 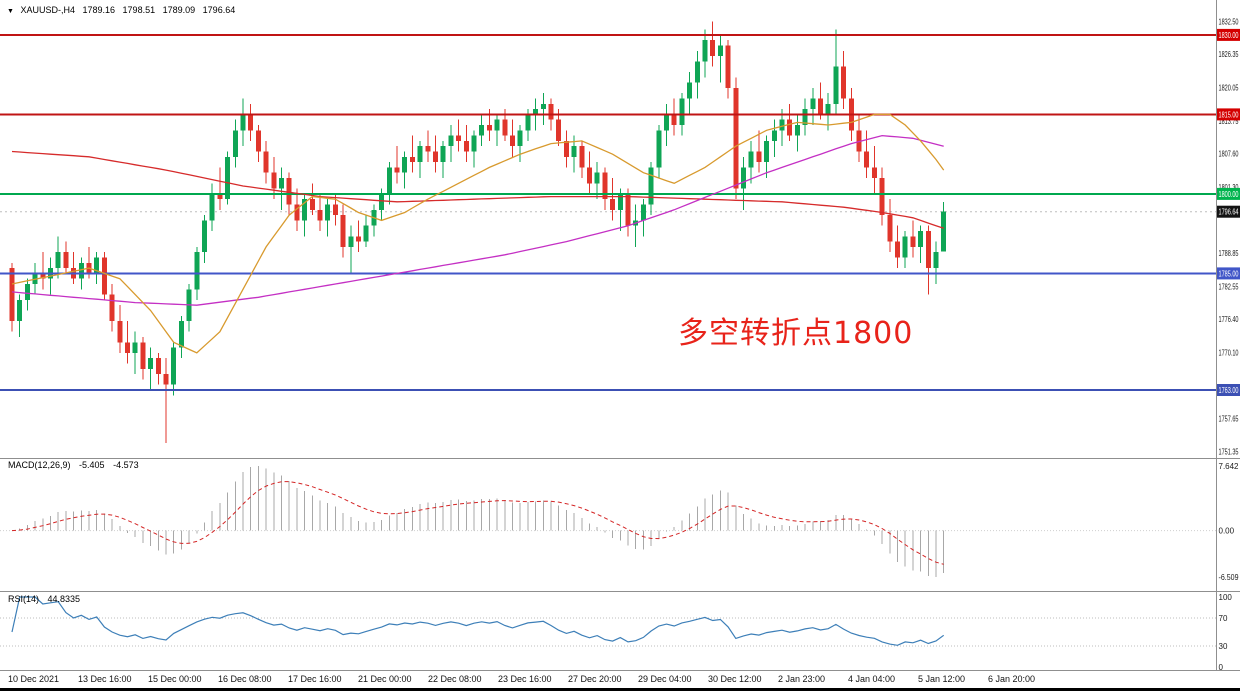 What do you see at coordinates (10, 11) in the screenshot?
I see `collapse-arrow-icon: ▼` at bounding box center [10, 11].